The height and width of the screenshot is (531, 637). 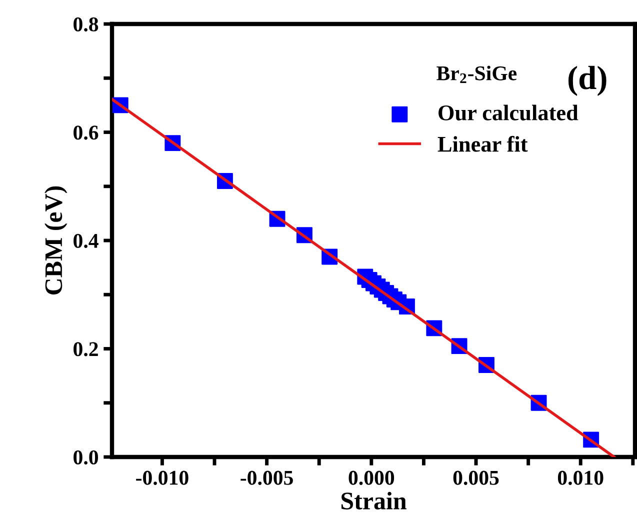 I want to click on legend-label: Our calculated, so click(x=508, y=112).